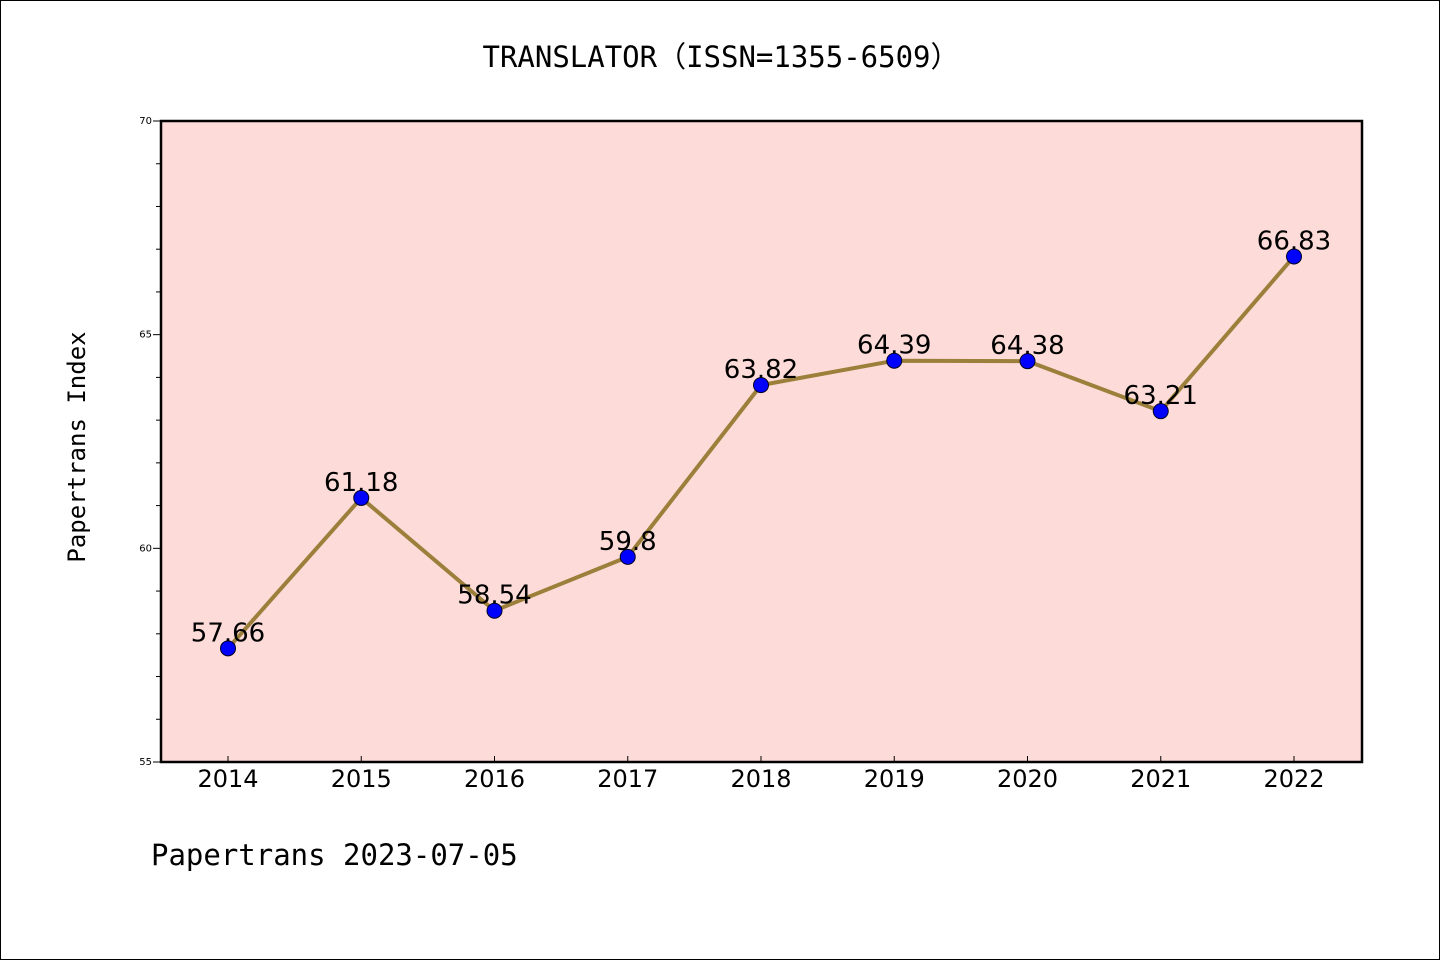  Describe the element at coordinates (1161, 396) in the screenshot. I see `data-label: 63.21` at that location.